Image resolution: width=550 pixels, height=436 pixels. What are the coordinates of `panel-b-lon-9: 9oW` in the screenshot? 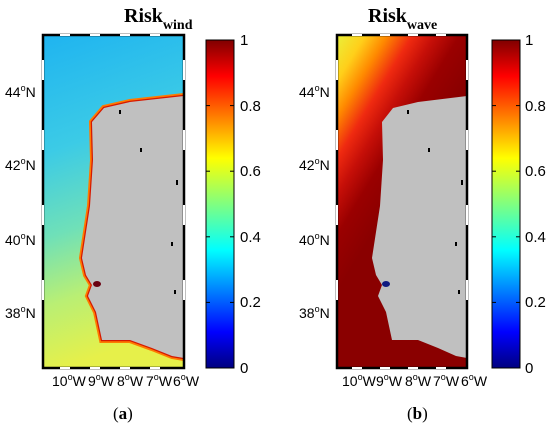 It's located at (389, 380).